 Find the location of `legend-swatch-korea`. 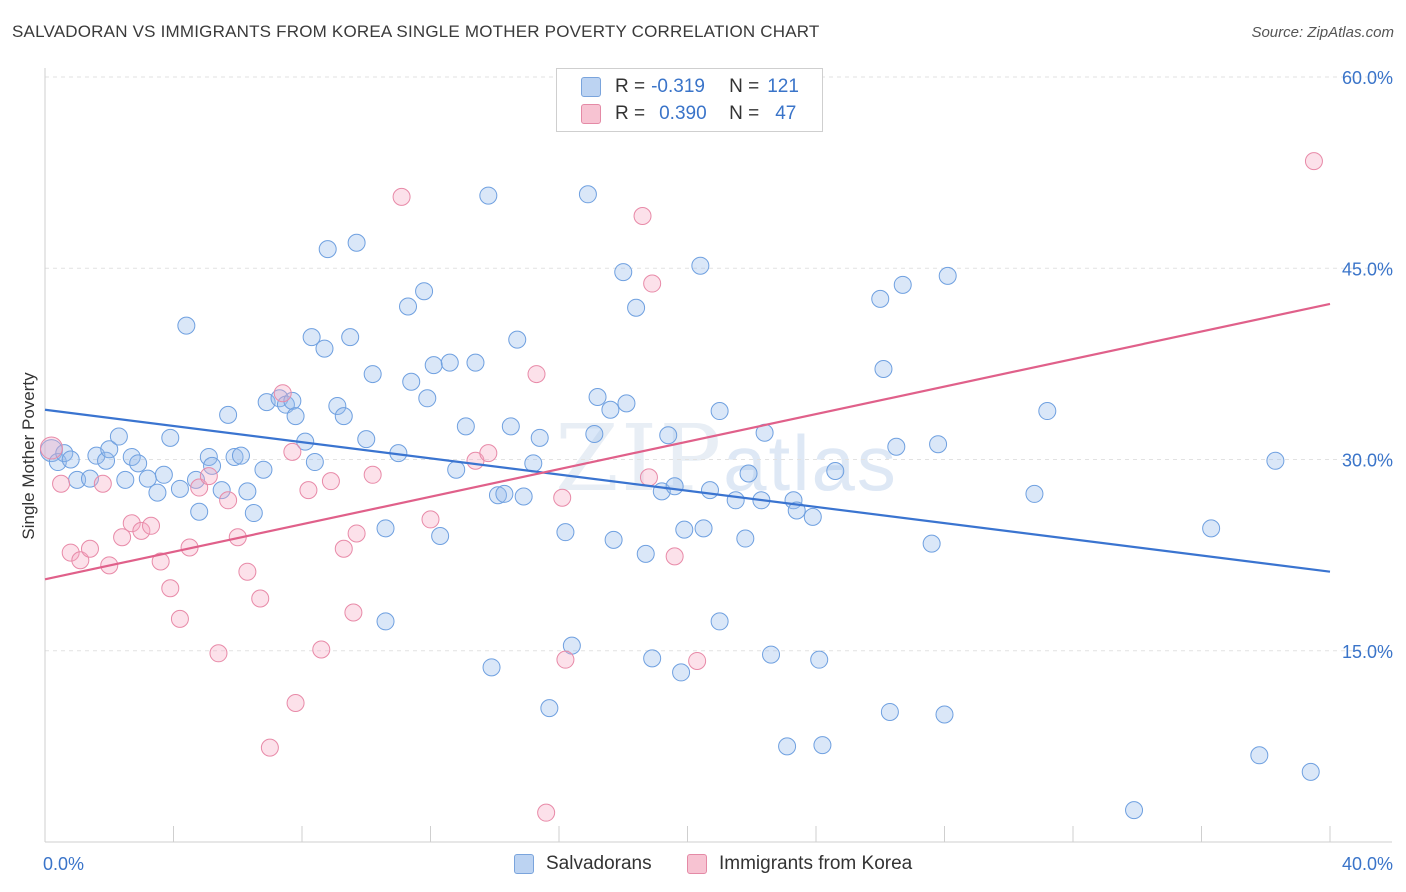

legend-swatch-korea is located at coordinates (591, 114).